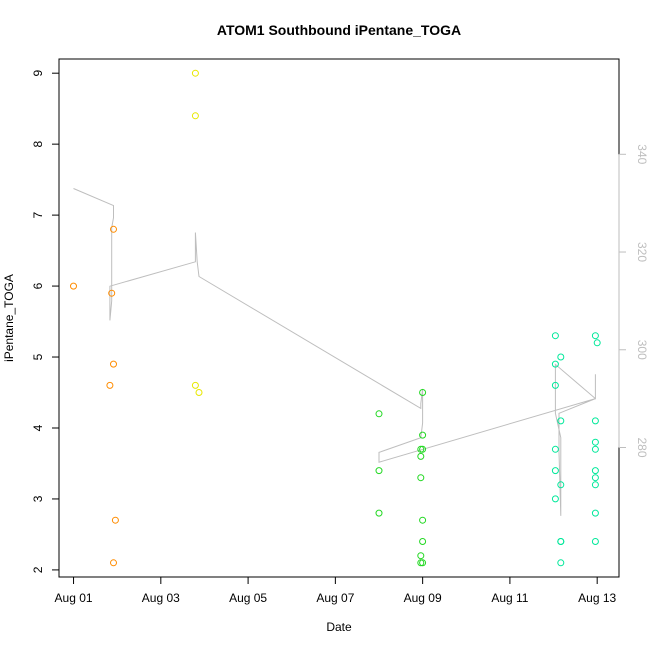 This screenshot has width=650, height=650. What do you see at coordinates (335, 598) in the screenshot?
I see `x-tick-label: Aug 07` at bounding box center [335, 598].